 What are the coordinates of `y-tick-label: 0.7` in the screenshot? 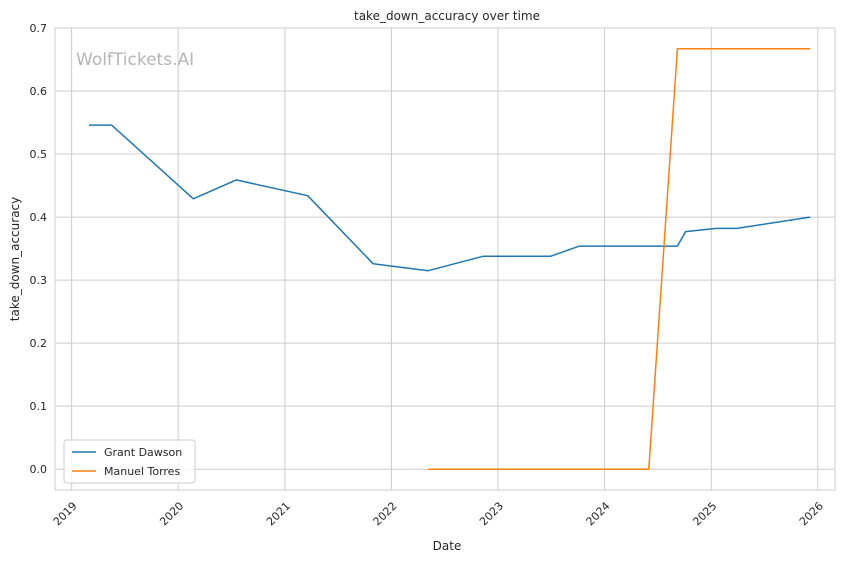 It's located at (39, 28).